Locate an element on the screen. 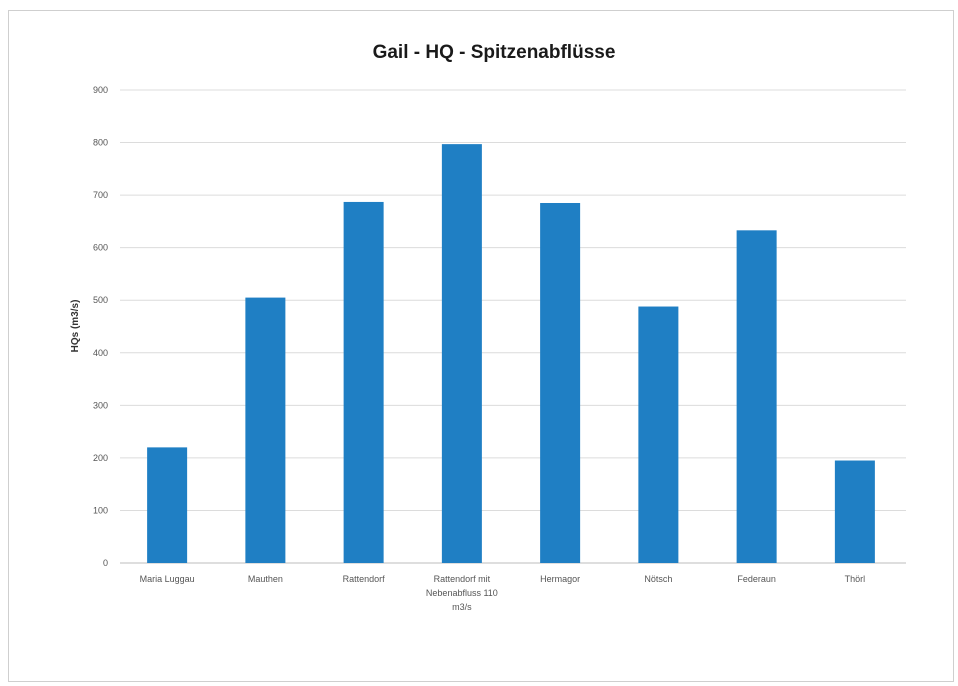 This screenshot has height=686, width=958. y-tick-label: 200 is located at coordinates (100, 458).